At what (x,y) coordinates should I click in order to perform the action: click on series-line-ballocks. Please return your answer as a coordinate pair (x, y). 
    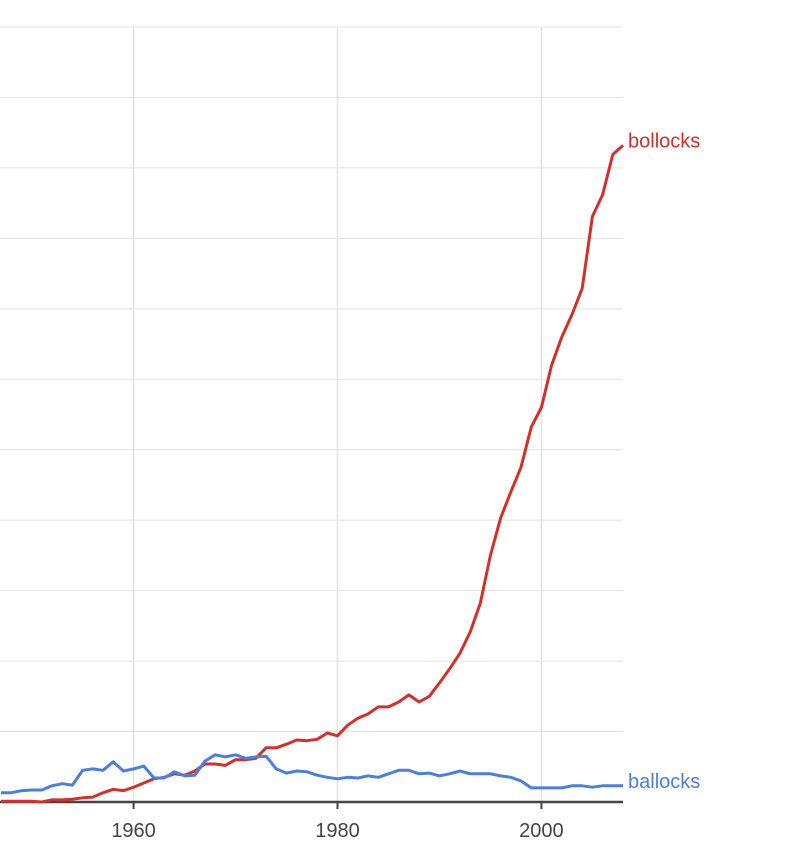
    Looking at the image, I should click on (312, 774).